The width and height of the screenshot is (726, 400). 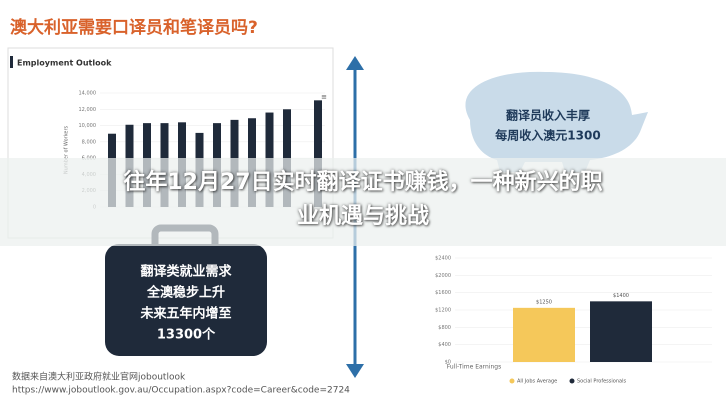 I want to click on piggy-bank, so click(x=556, y=121).